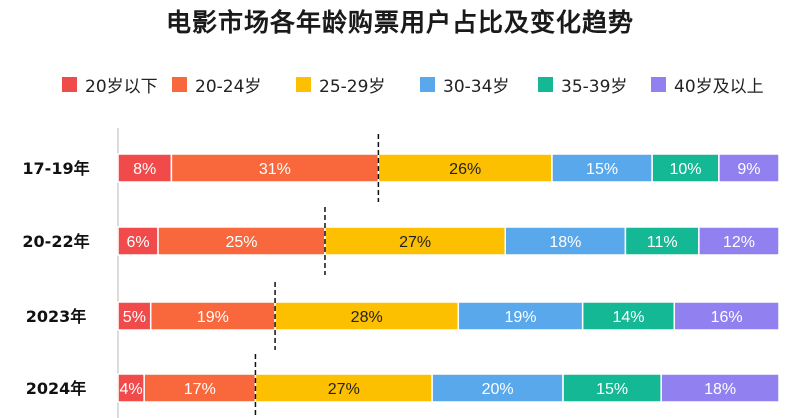  What do you see at coordinates (594, 86) in the screenshot?
I see `legend-label: 35-39岁` at bounding box center [594, 86].